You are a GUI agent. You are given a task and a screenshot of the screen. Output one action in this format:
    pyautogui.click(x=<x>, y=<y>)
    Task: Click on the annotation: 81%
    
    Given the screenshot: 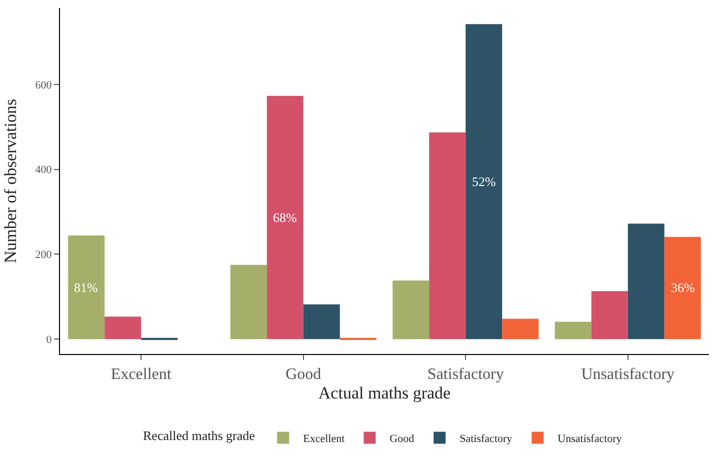 What is the action you would take?
    pyautogui.click(x=86, y=287)
    